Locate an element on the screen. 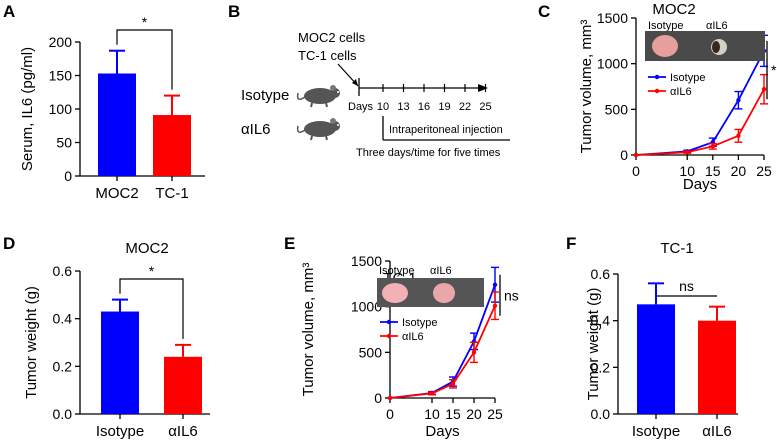 This screenshot has height=444, width=777. timeline-day-label: 16 is located at coordinates (424, 107).